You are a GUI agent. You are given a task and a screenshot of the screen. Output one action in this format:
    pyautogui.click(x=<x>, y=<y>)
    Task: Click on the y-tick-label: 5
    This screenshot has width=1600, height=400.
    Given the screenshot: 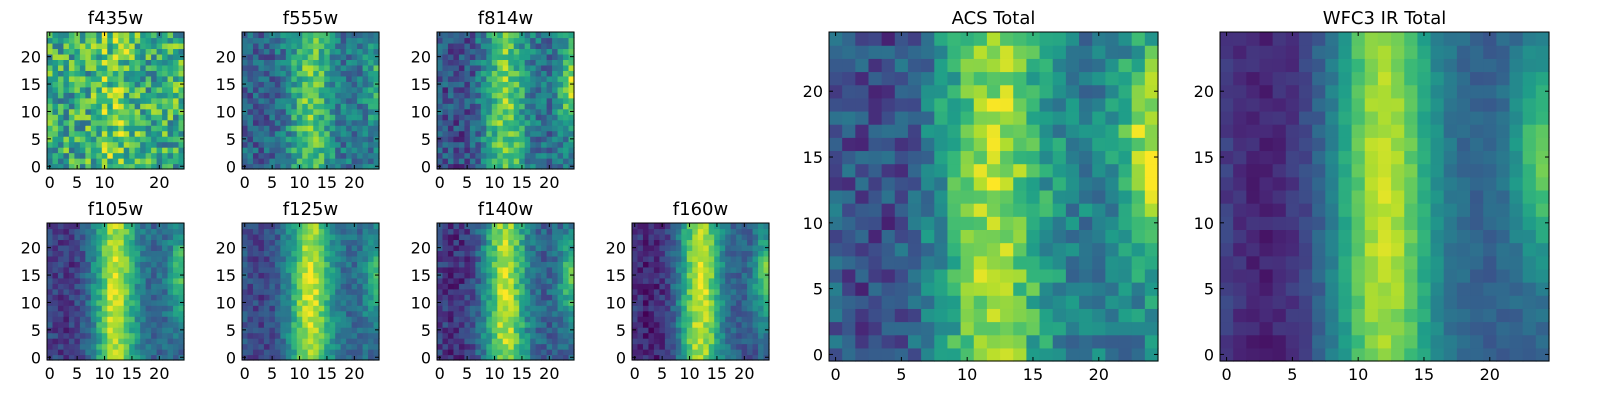 What is the action you would take?
    pyautogui.click(x=621, y=330)
    